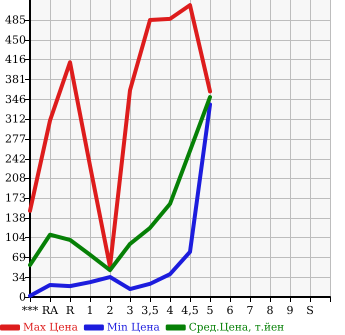  What do you see at coordinates (15, 139) in the screenshot?
I see `y-tick-label: 277` at bounding box center [15, 139].